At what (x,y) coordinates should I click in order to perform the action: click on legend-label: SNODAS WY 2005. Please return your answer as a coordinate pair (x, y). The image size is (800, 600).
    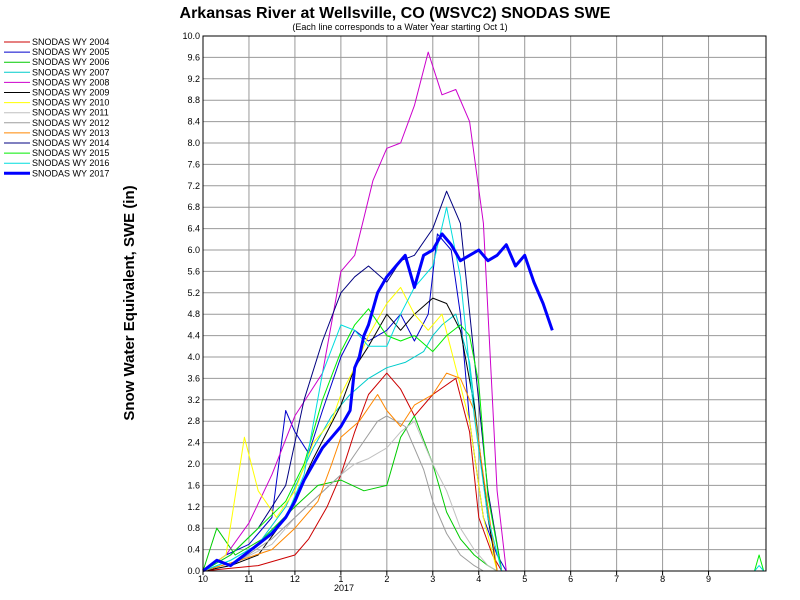
    Looking at the image, I should click on (70, 52).